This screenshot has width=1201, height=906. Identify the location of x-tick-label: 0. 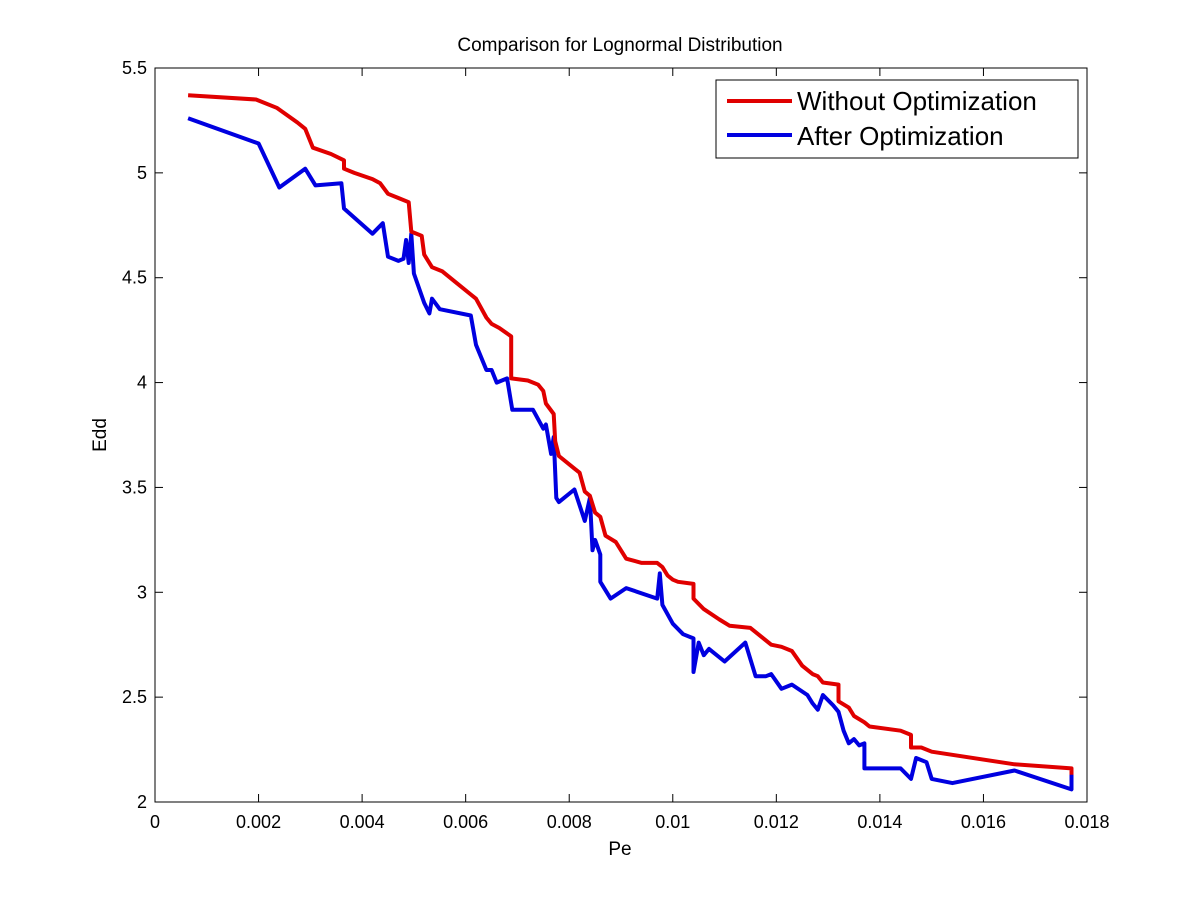
(155, 822).